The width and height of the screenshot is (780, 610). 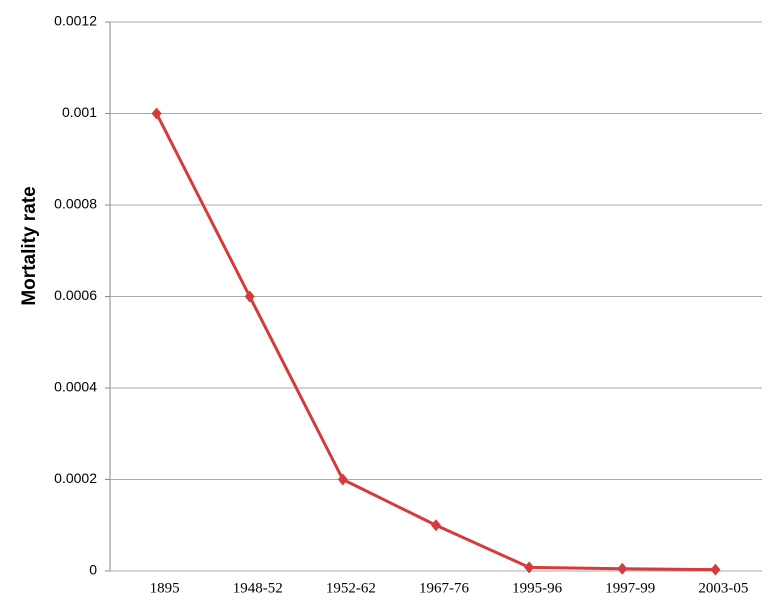 I want to click on y-tick-label: 0.0004, so click(x=75, y=387).